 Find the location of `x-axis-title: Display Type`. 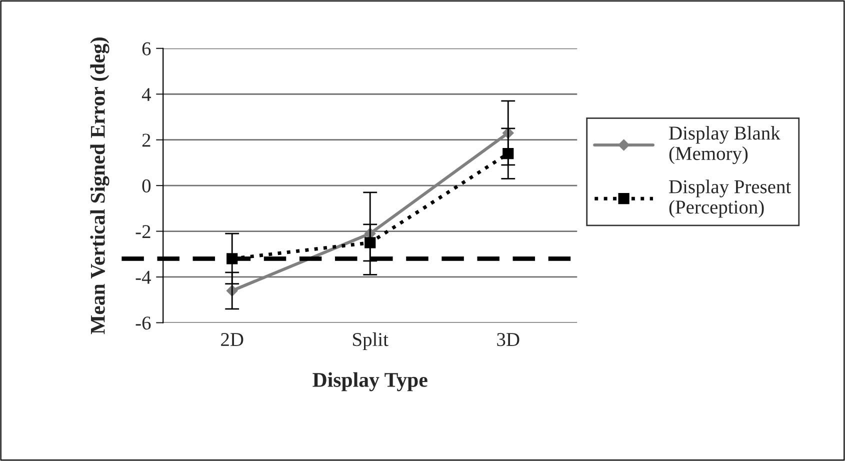

x-axis-title: Display Type is located at coordinates (370, 382).